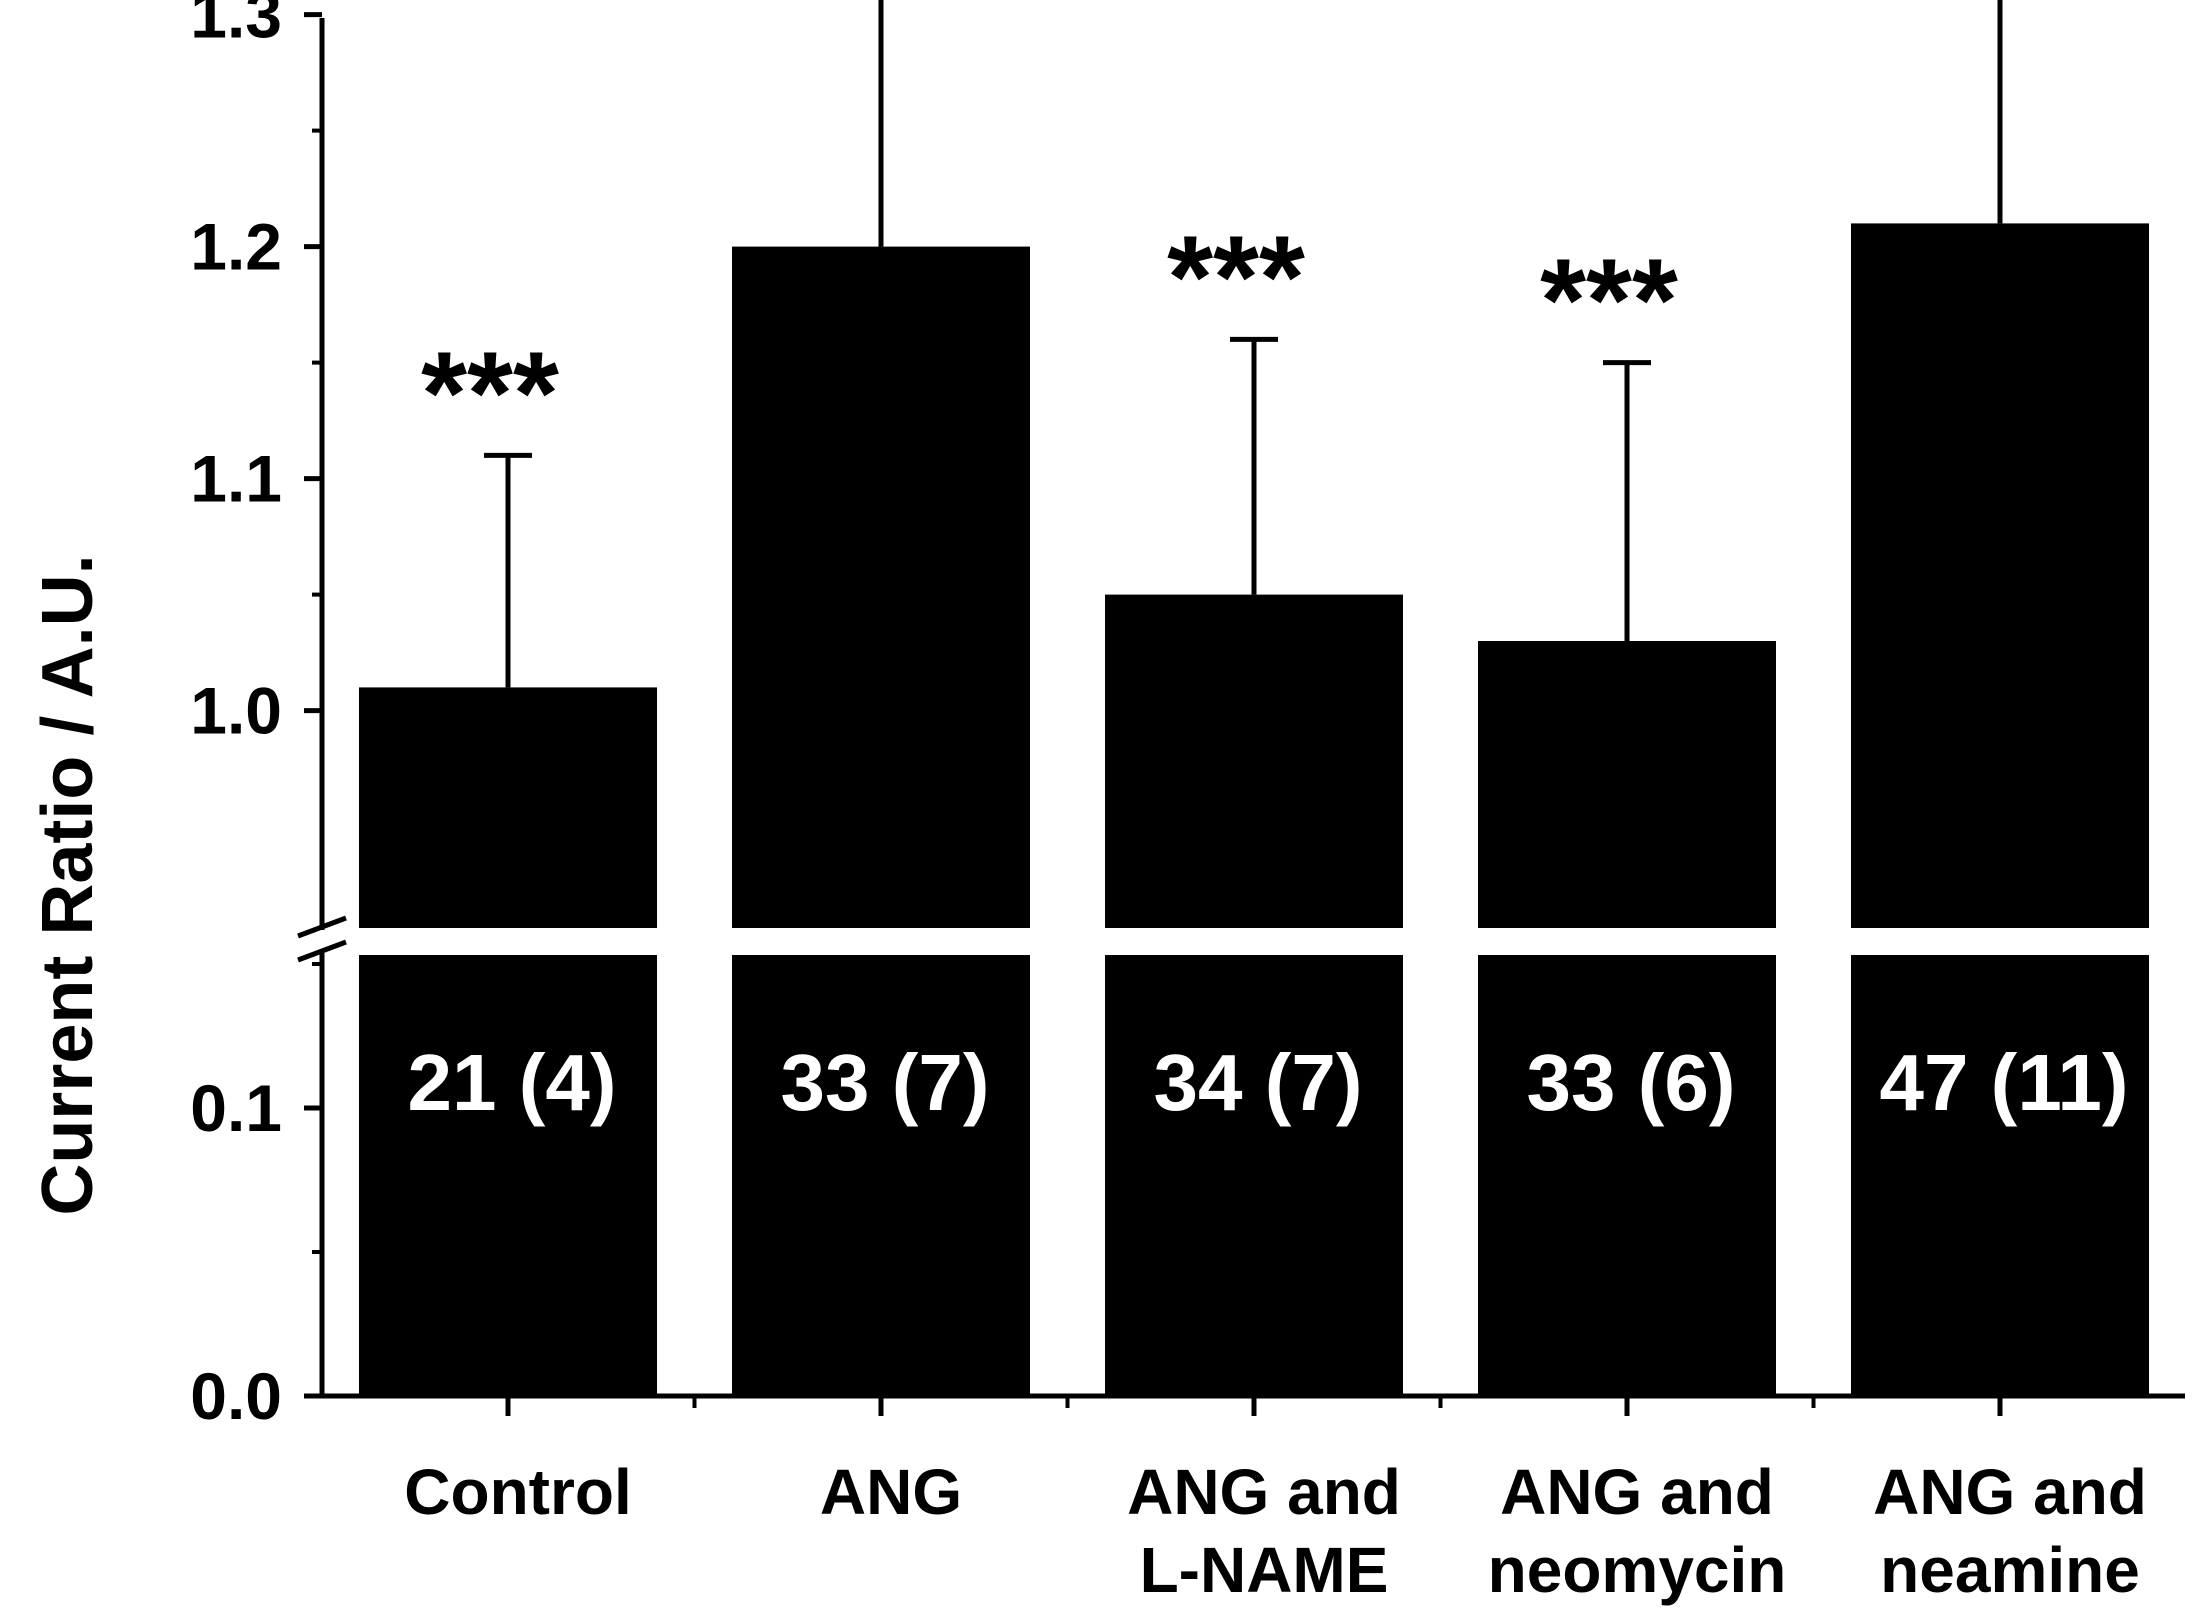 This screenshot has height=1623, width=2198. What do you see at coordinates (2010, 1570) in the screenshot?
I see `category-label-line2: neamine` at bounding box center [2010, 1570].